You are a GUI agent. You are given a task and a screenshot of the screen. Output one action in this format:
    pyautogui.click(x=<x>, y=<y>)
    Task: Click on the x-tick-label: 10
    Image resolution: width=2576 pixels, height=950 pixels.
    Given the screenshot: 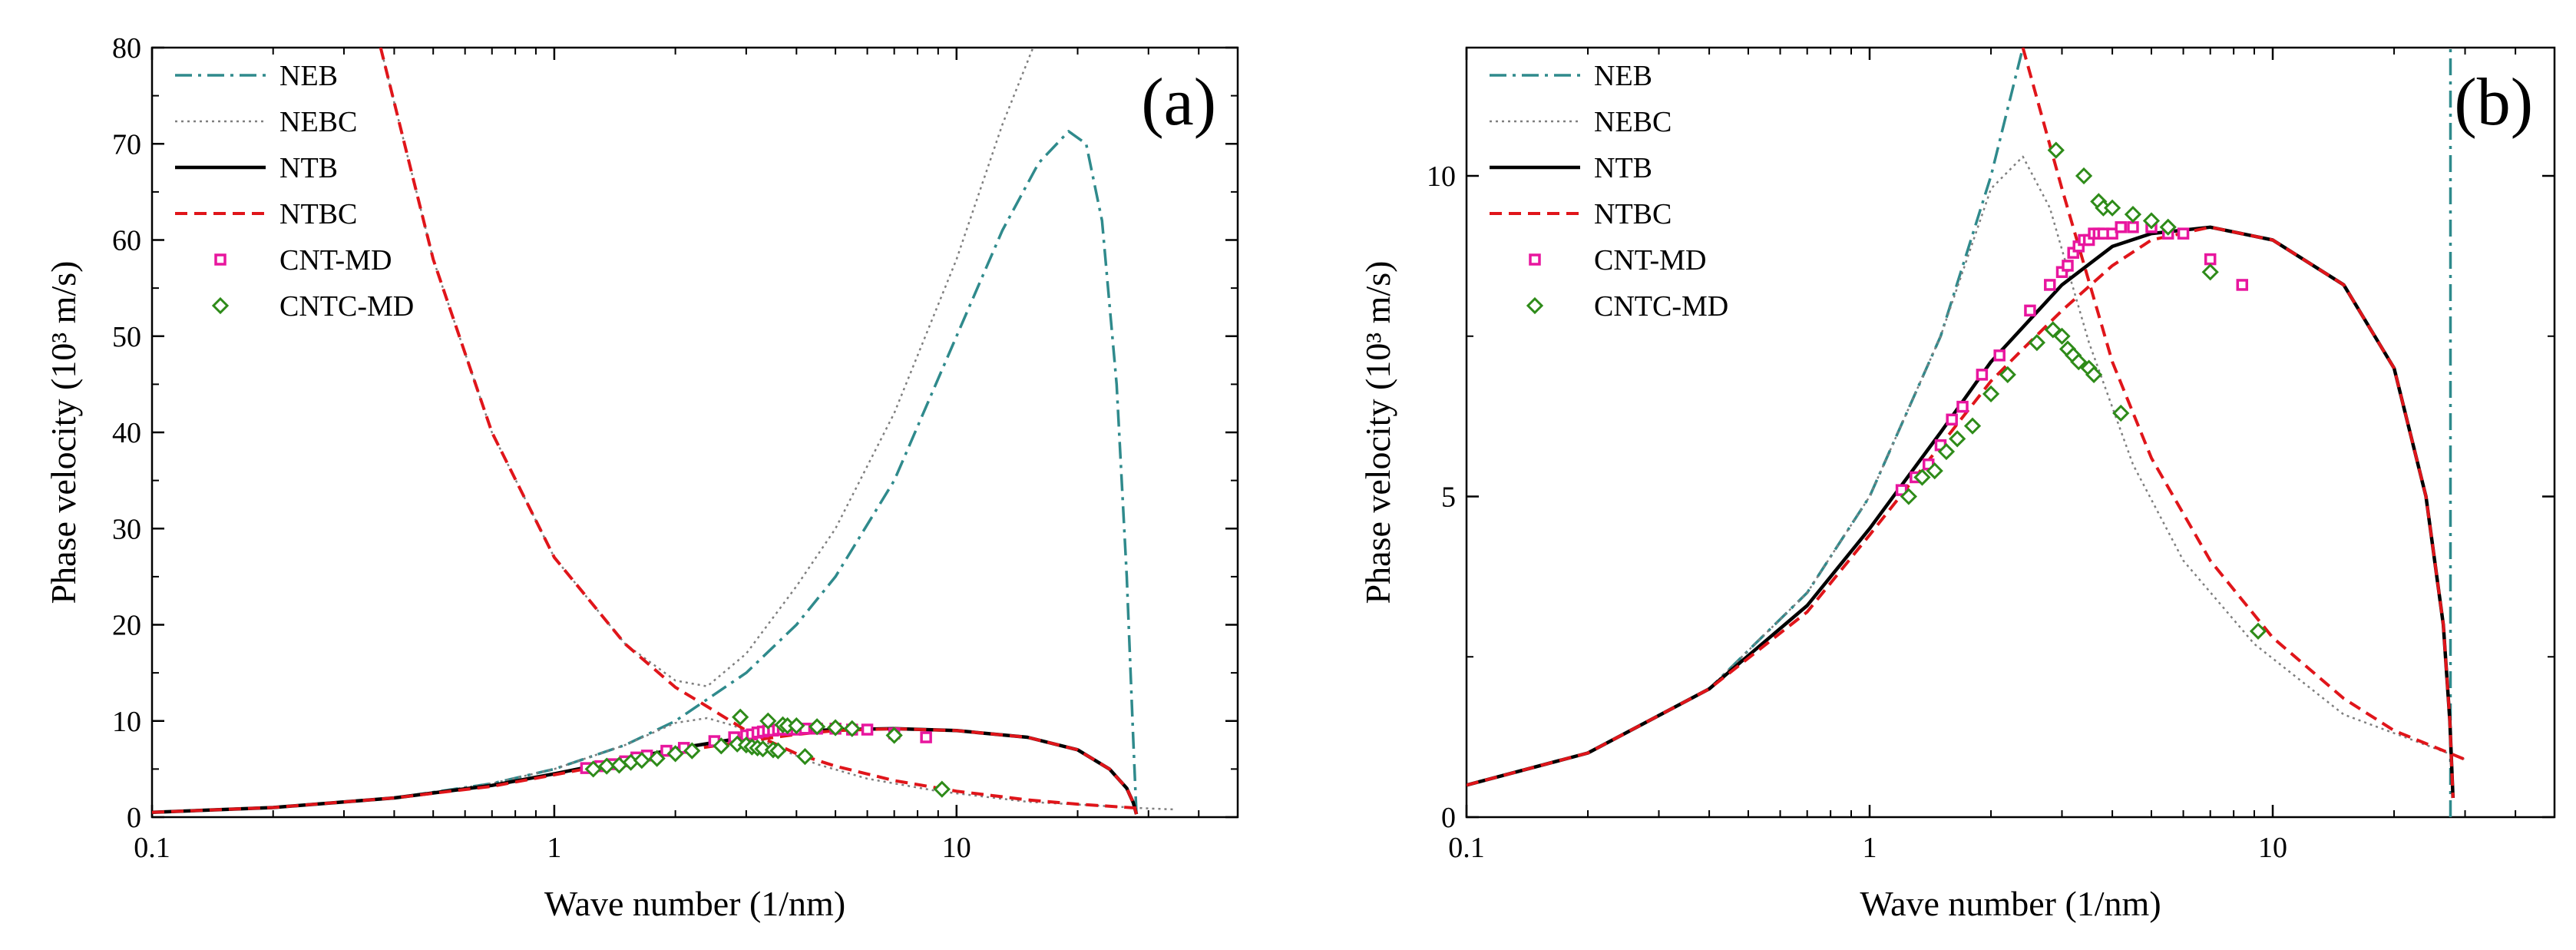 What is the action you would take?
    pyautogui.click(x=956, y=848)
    